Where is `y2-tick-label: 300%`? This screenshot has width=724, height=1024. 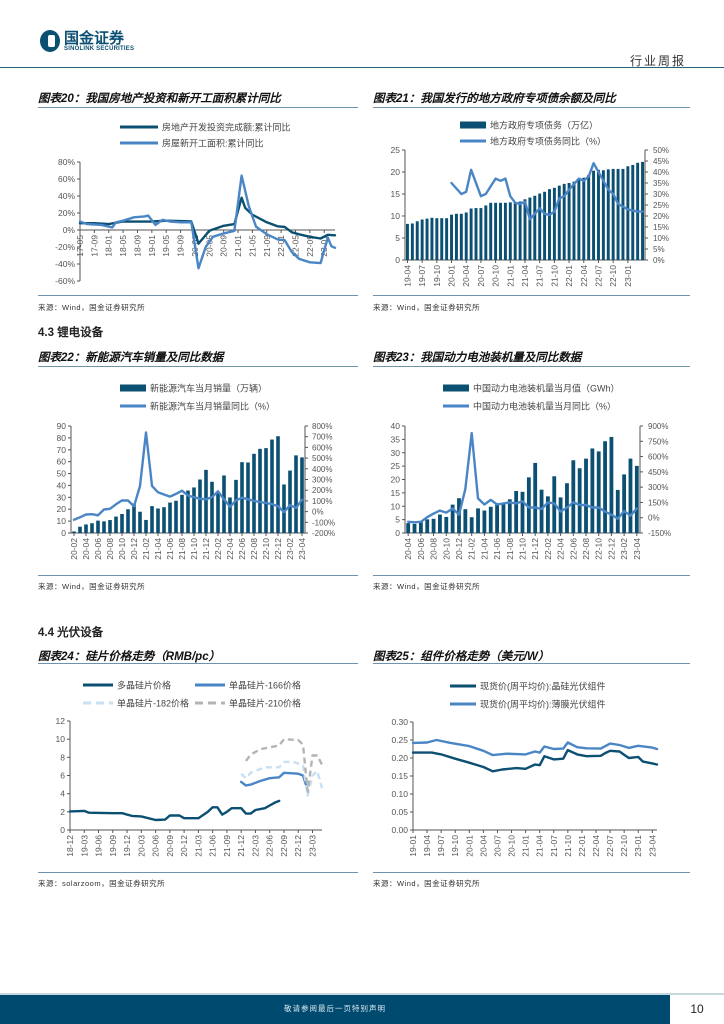 y2-tick-label: 300% is located at coordinates (322, 480).